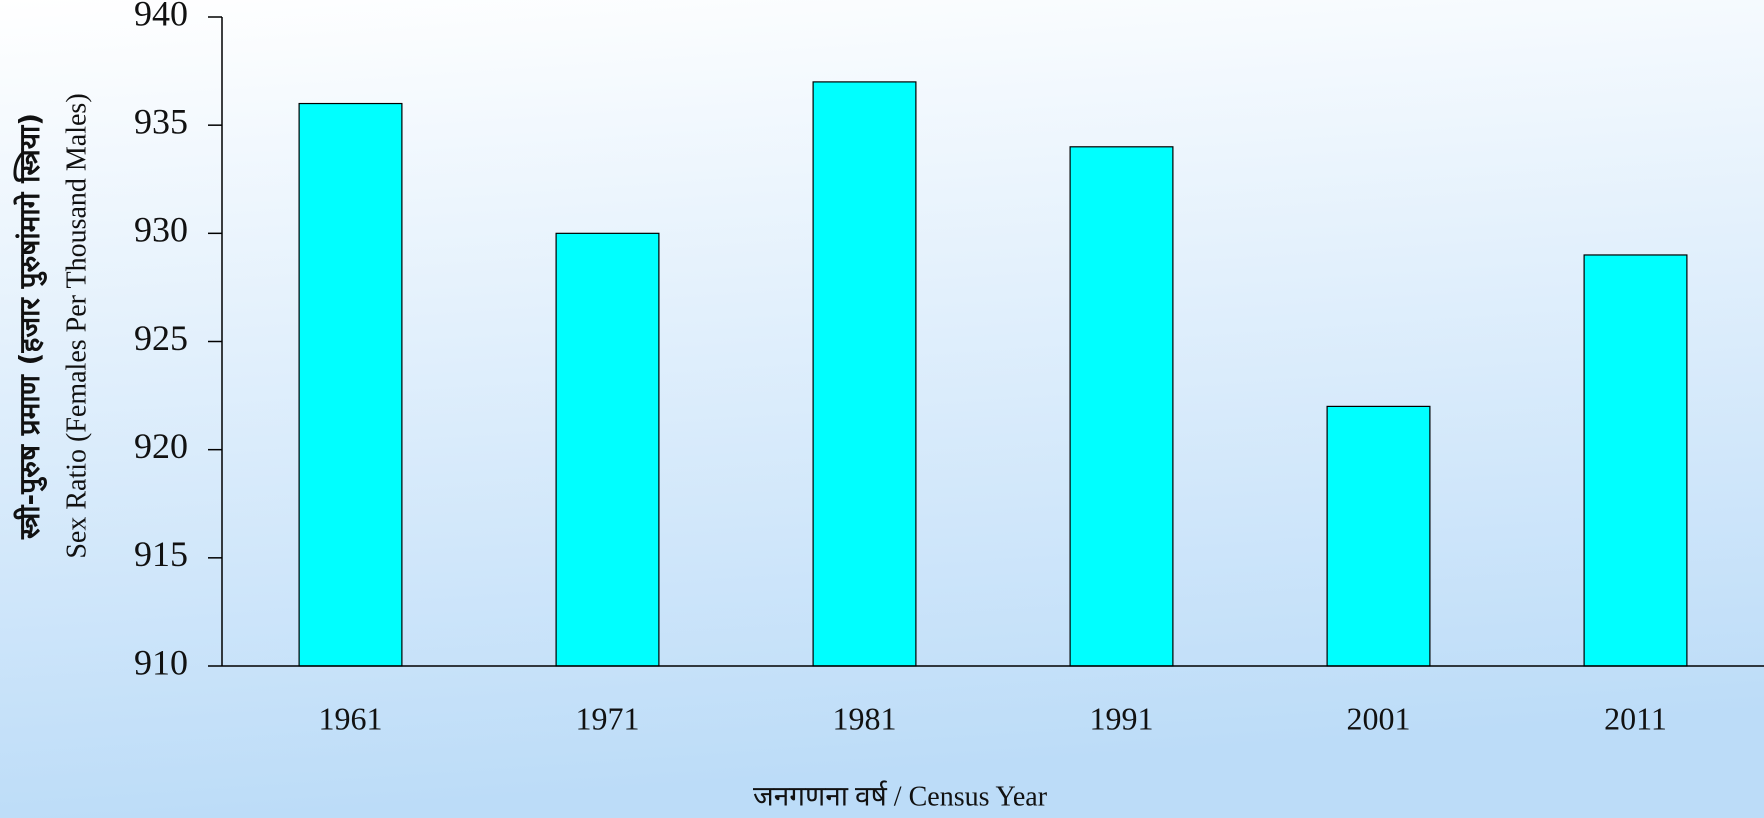 This screenshot has height=818, width=1764. What do you see at coordinates (161, 446) in the screenshot?
I see `y-tick-label: 920` at bounding box center [161, 446].